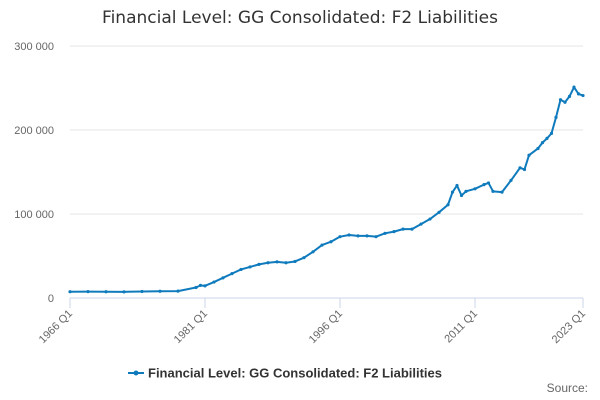 The width and height of the screenshot is (600, 400). Describe the element at coordinates (461, 327) in the screenshot. I see `x-tick-label: 2011 Q1` at that location.